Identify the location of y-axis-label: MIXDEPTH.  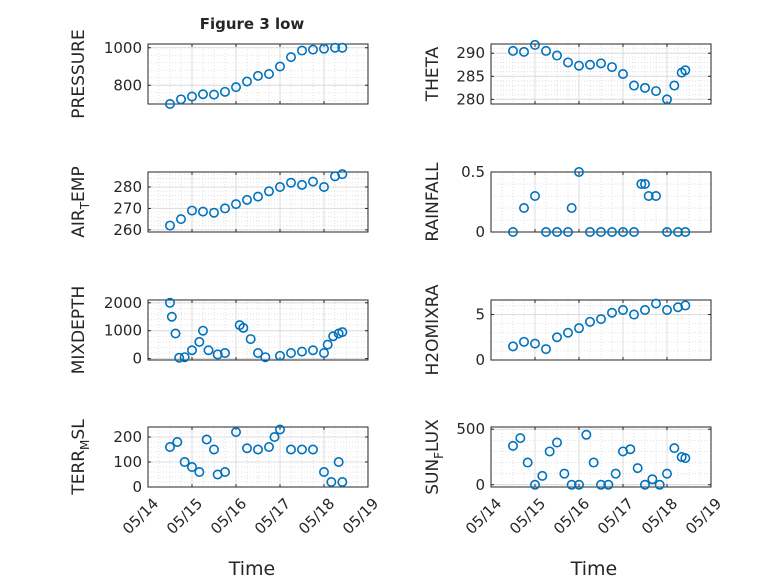
(79, 330).